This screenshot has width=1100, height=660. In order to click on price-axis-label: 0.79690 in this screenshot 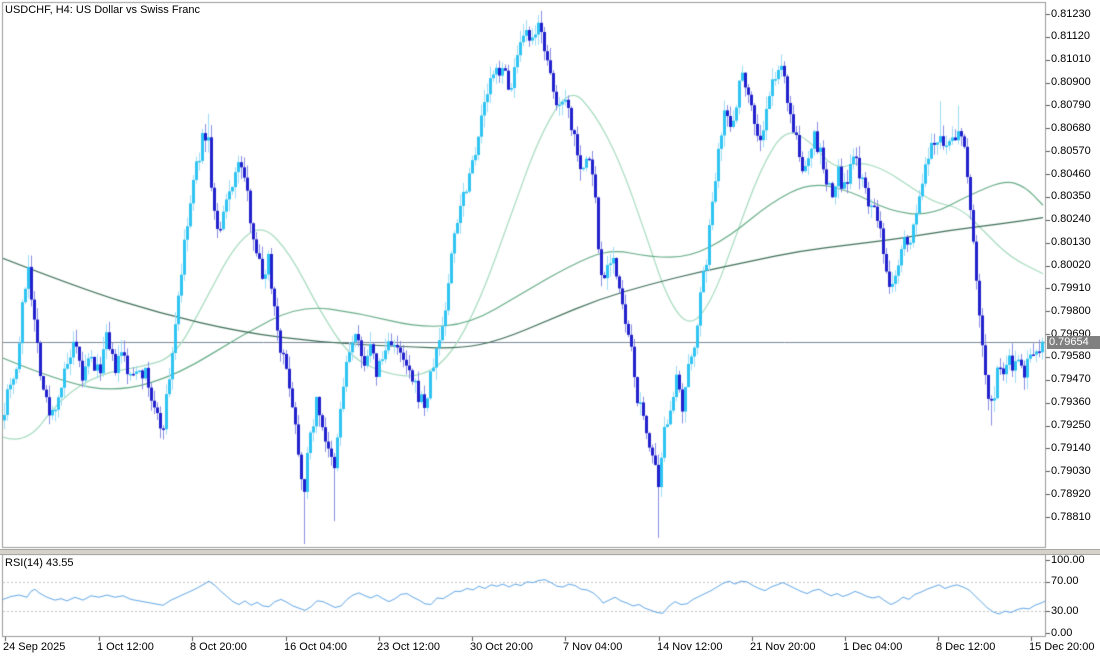, I will do `click(1071, 333)`.